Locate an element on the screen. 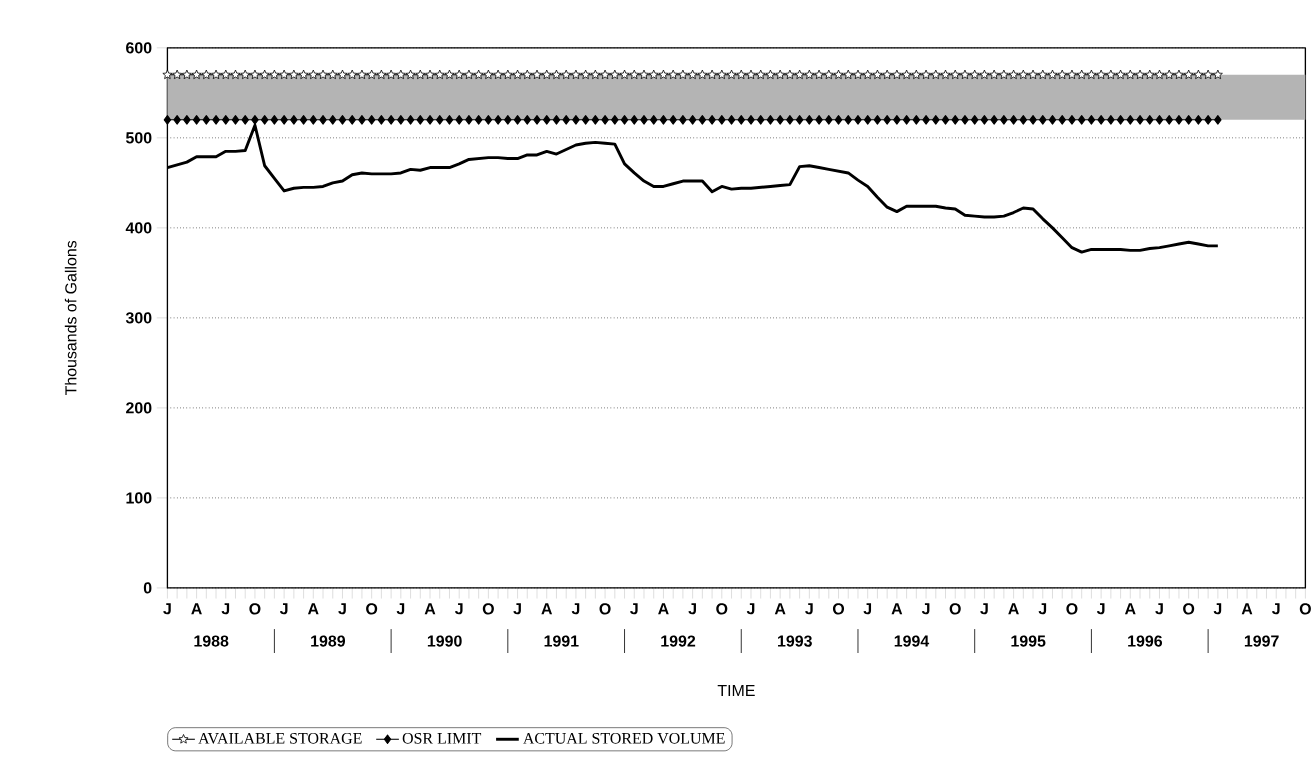  legend-label: AVAILABLE STORAGE is located at coordinates (280, 738).